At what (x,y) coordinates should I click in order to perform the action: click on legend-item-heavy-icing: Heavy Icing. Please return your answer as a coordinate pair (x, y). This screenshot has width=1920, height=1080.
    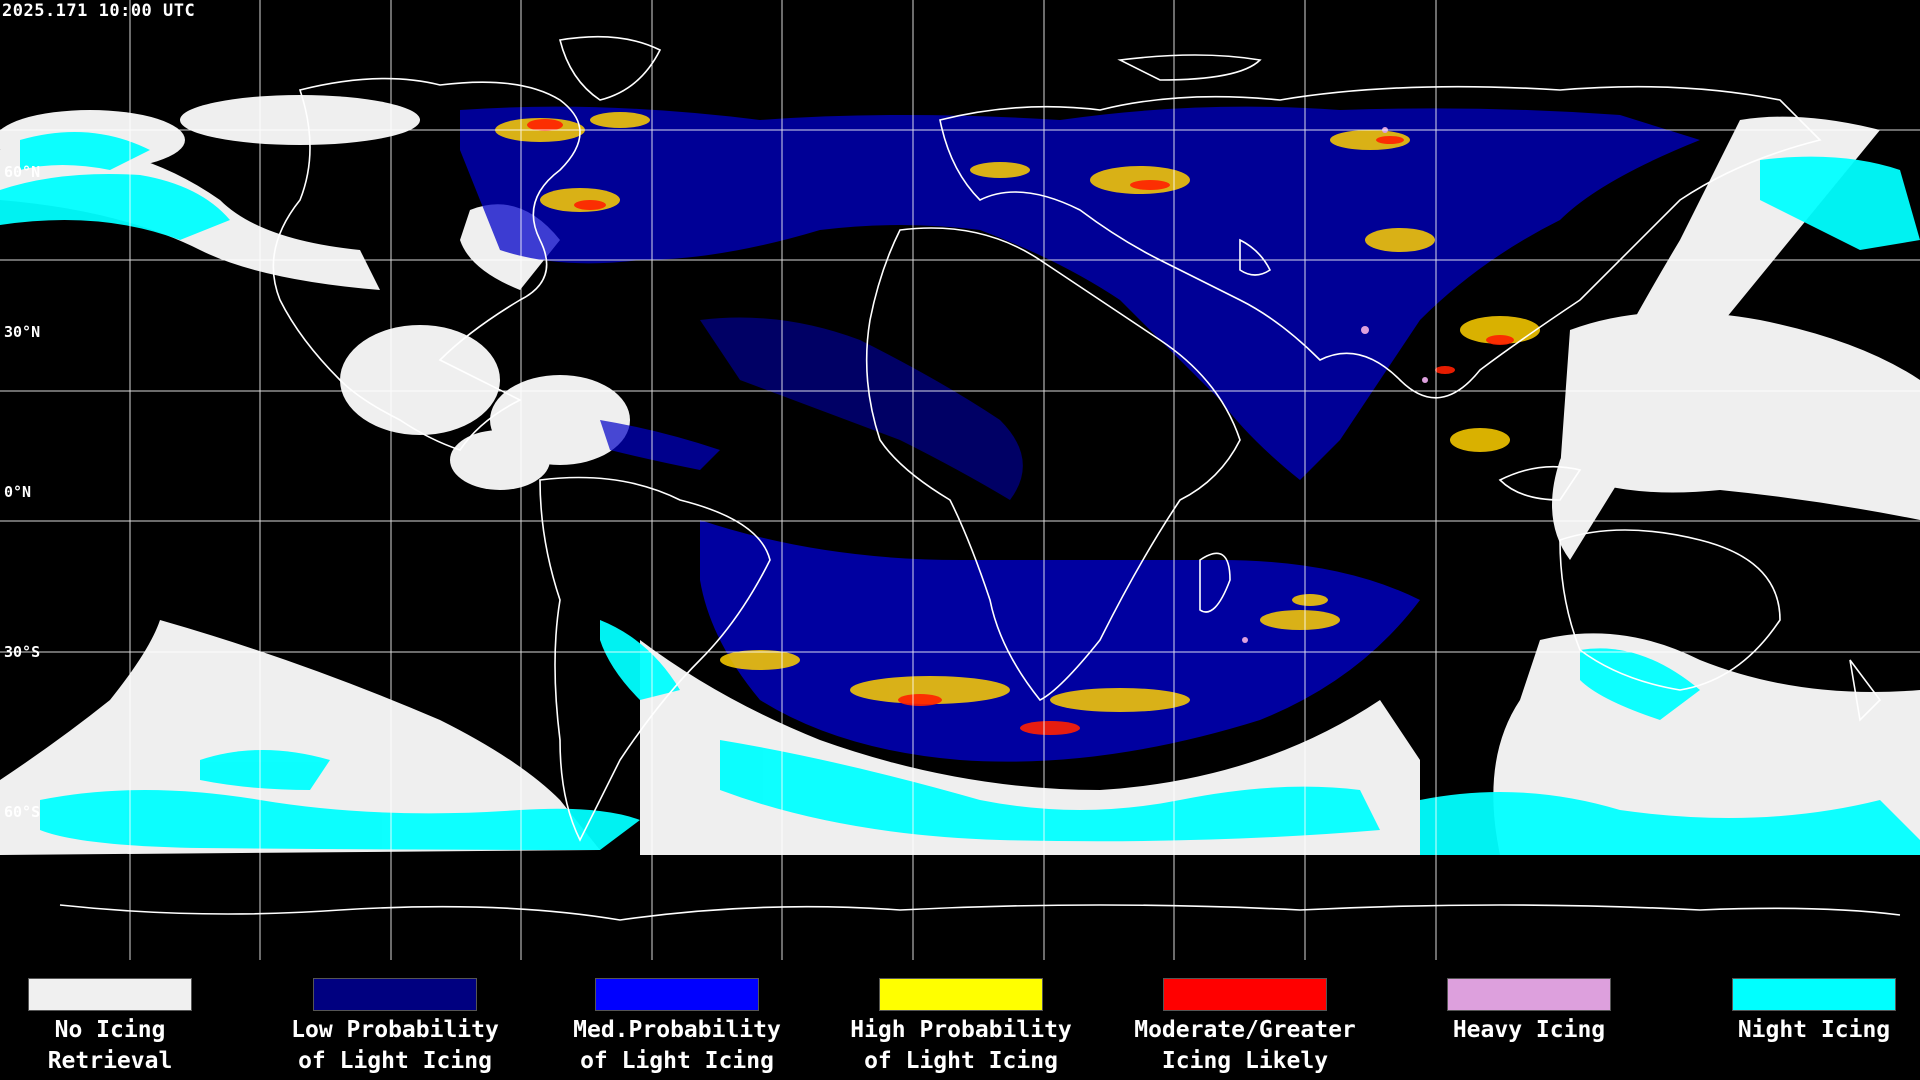
    Looking at the image, I should click on (1529, 1012).